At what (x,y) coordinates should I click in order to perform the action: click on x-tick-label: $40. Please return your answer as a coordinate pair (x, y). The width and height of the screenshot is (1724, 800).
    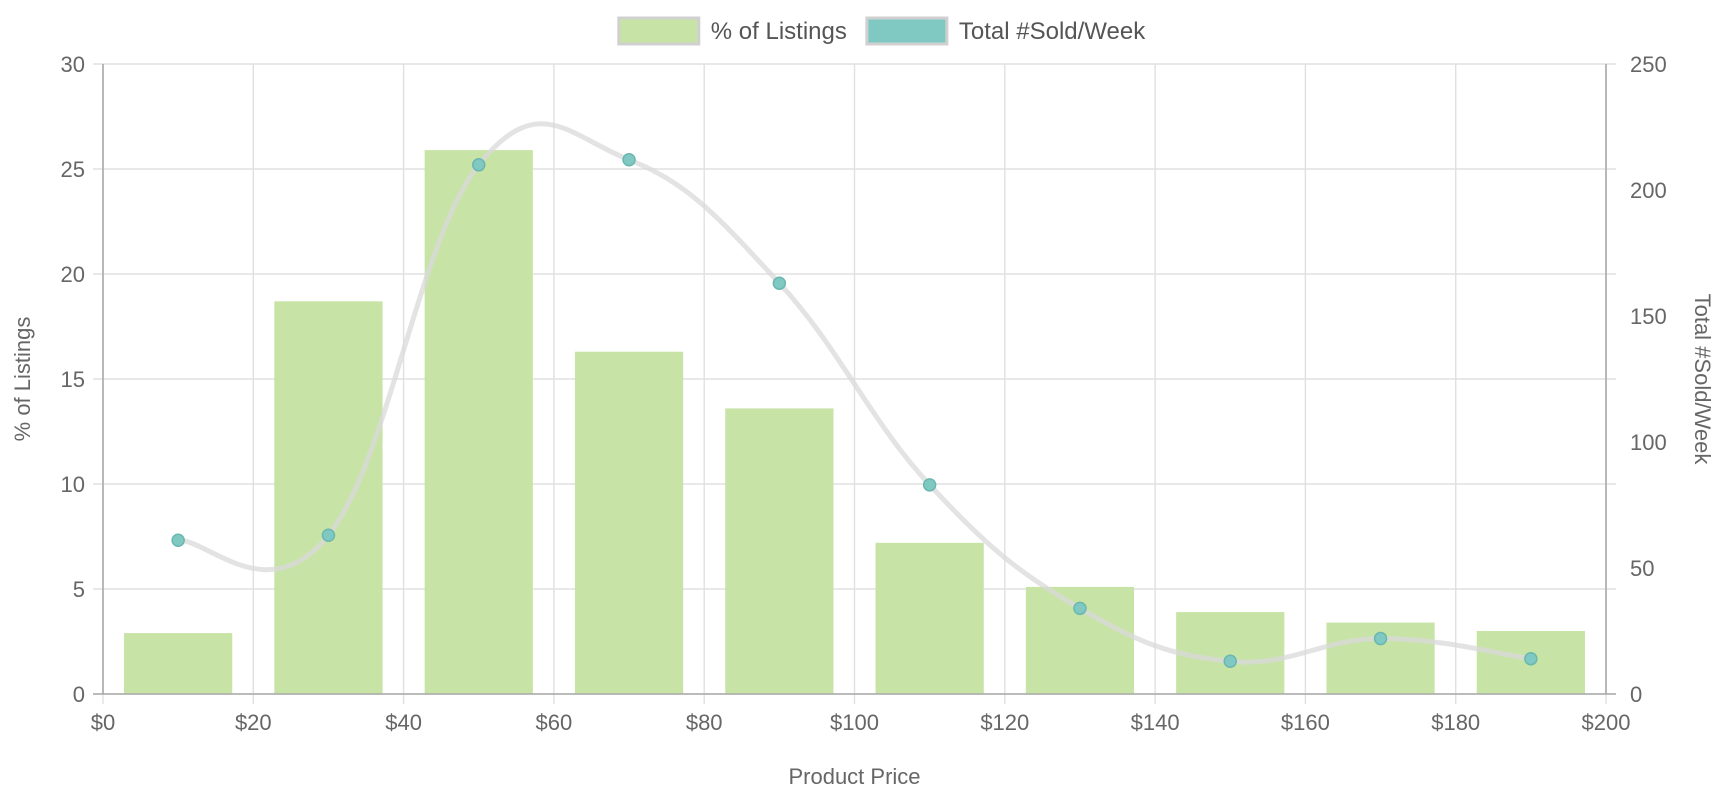
    Looking at the image, I should click on (403, 722).